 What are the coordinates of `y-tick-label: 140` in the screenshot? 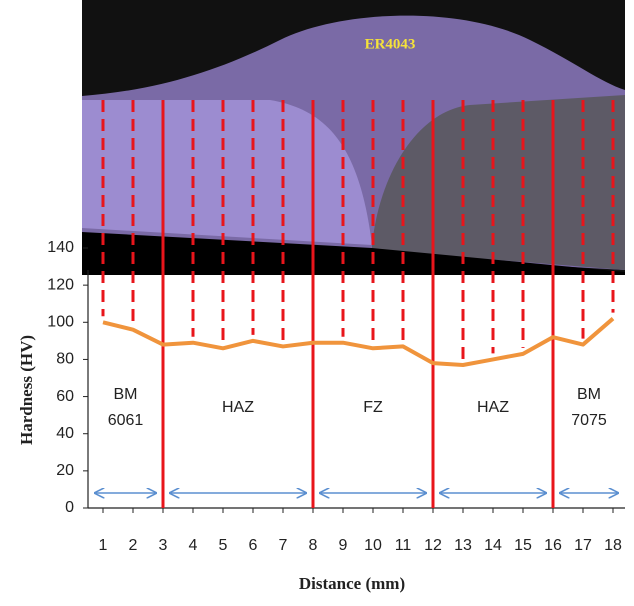 It's located at (60, 247).